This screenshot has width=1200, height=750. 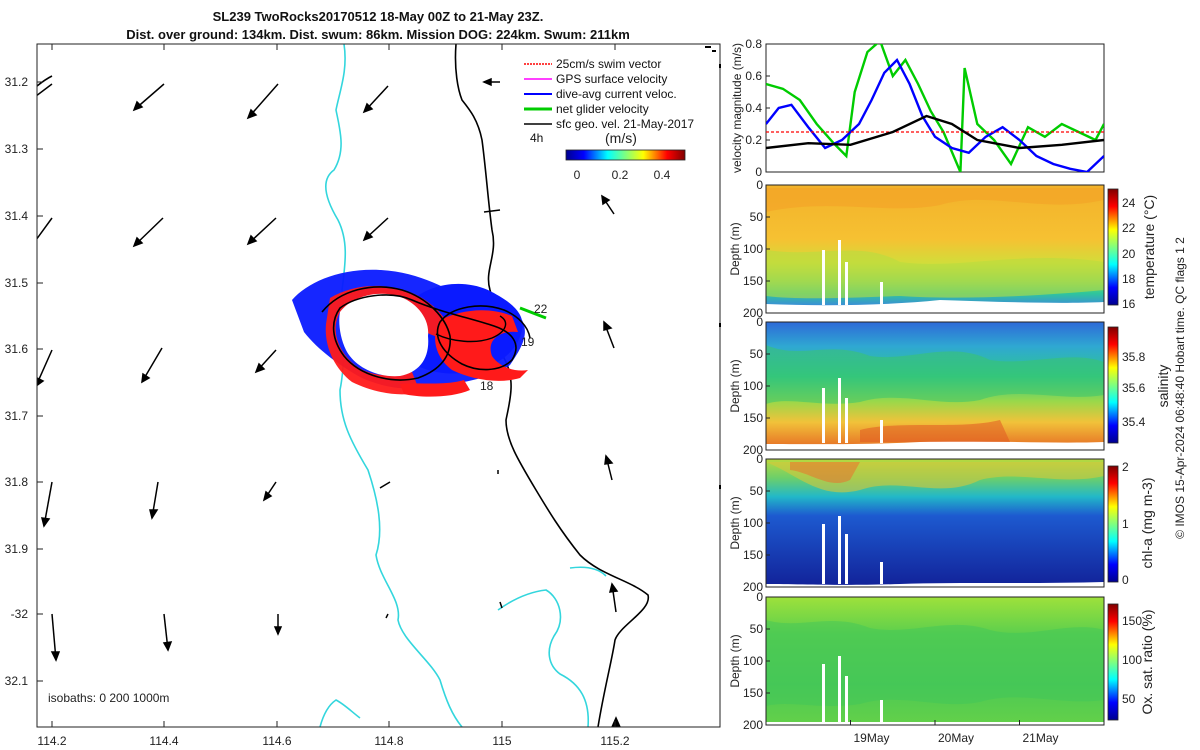 What do you see at coordinates (753, 76) in the screenshot?
I see `velocity-y-tick-label: 0.6` at bounding box center [753, 76].